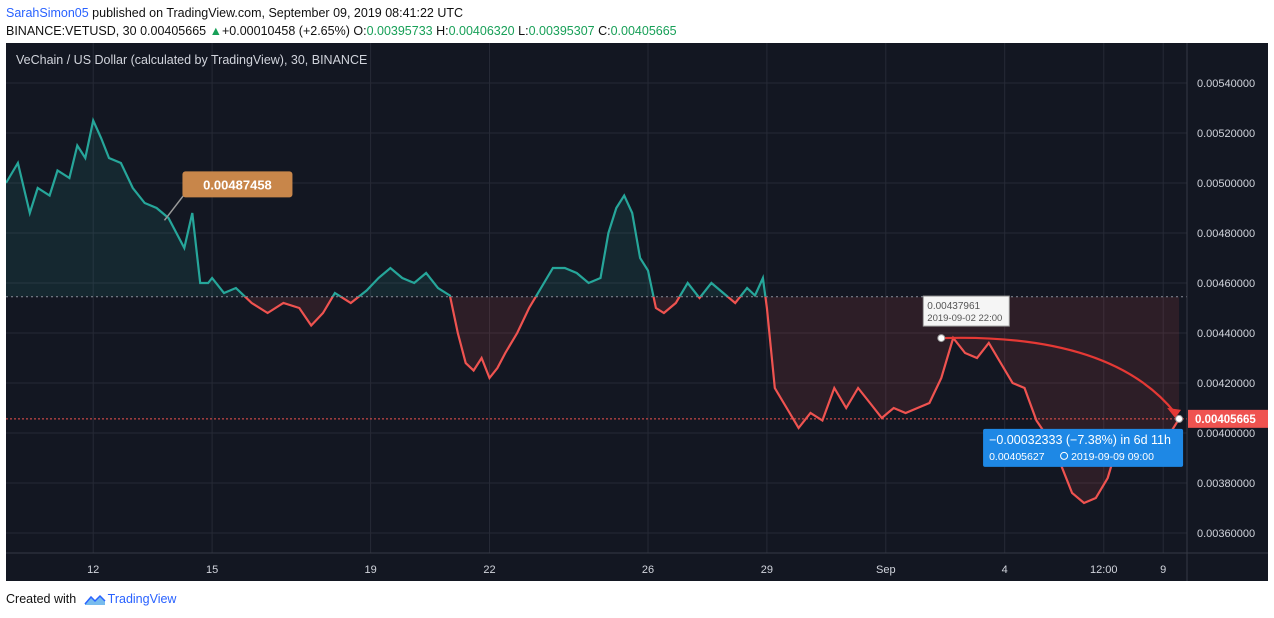 Image resolution: width=1274 pixels, height=618 pixels. What do you see at coordinates (360, 31) in the screenshot?
I see `open-label: O:` at bounding box center [360, 31].